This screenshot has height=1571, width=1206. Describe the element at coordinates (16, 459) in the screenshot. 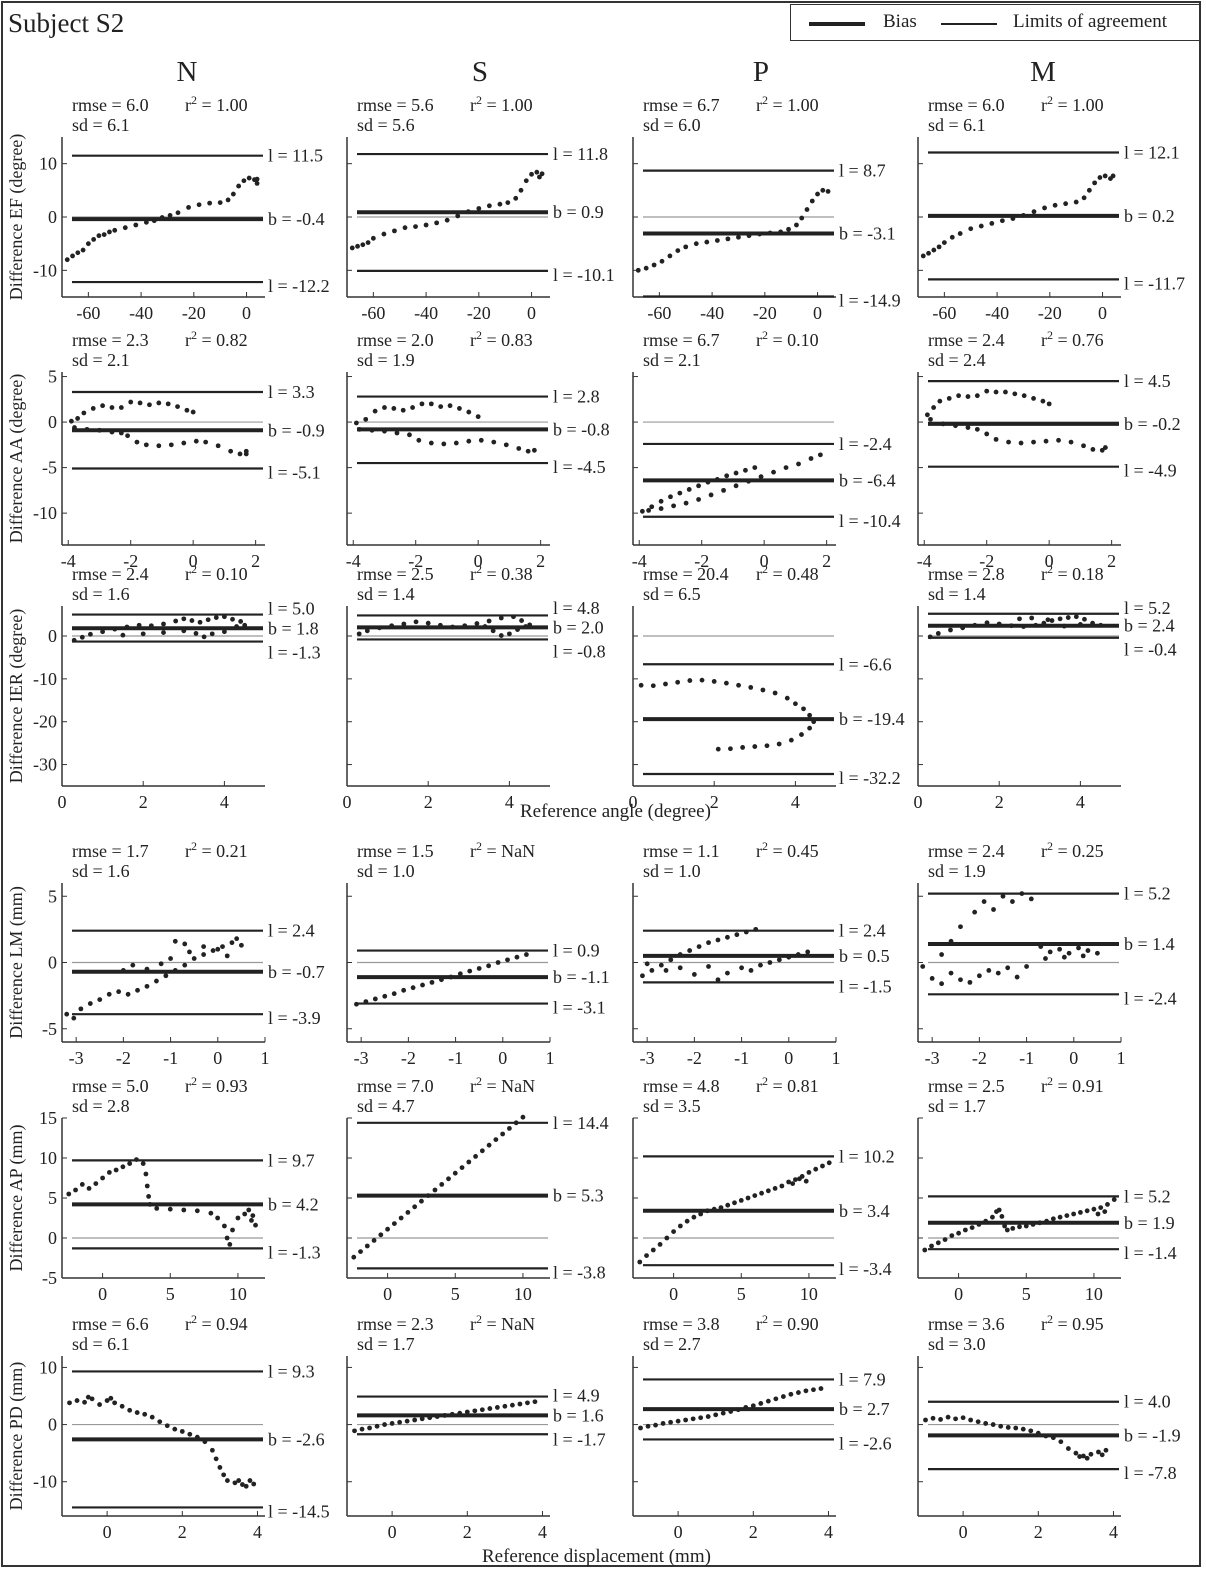

I see `y-axis-label: Difference AA (degree)` at that location.